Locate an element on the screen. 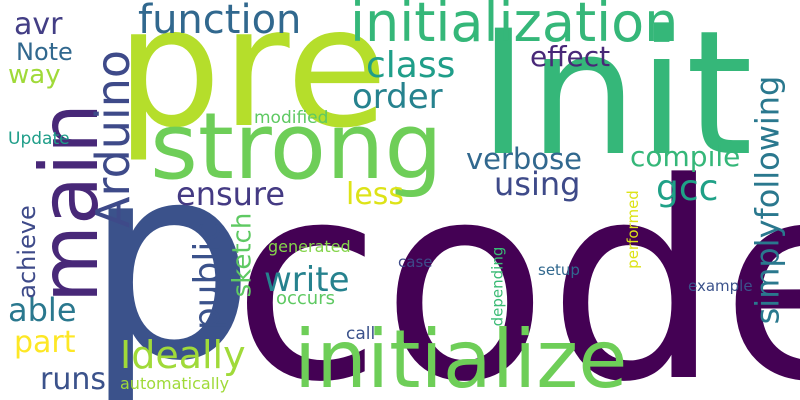 This screenshot has height=400, width=800. word-generated: generated is located at coordinates (309, 246).